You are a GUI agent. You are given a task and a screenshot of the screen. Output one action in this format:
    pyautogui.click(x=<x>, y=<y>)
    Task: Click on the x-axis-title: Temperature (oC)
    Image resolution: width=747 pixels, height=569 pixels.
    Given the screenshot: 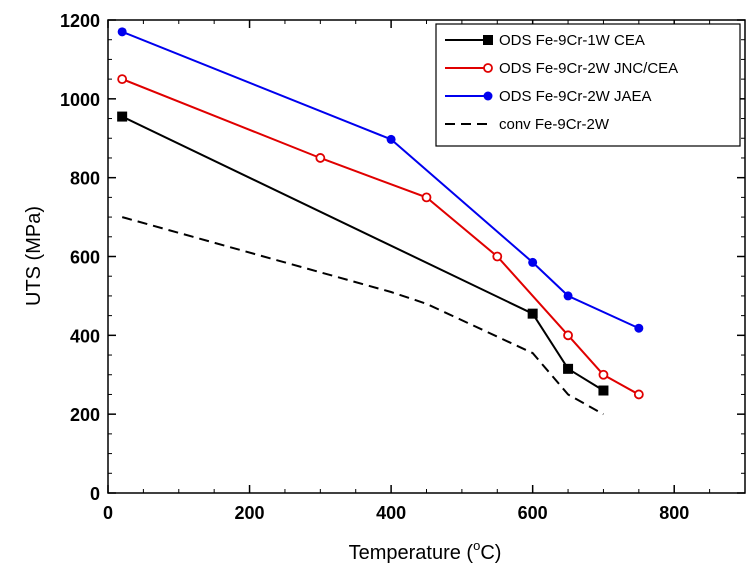 What is the action you would take?
    pyautogui.click(x=425, y=551)
    